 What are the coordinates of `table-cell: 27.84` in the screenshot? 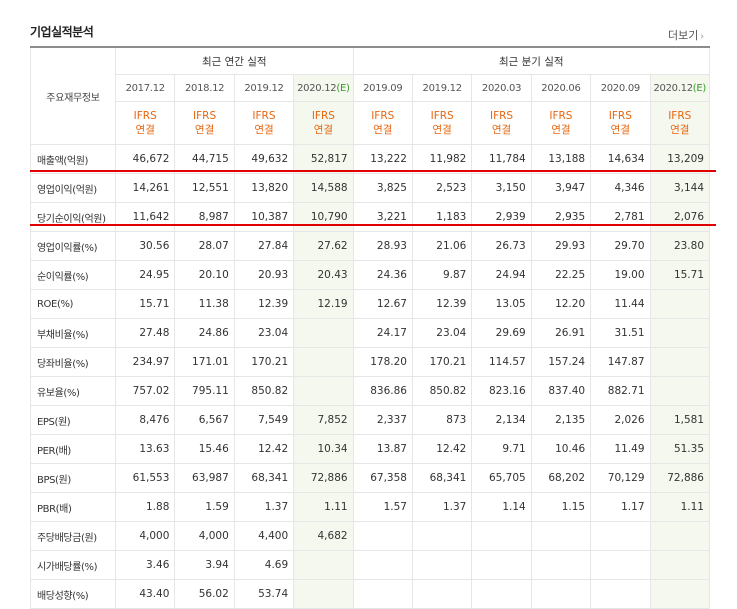 It's located at (264, 246).